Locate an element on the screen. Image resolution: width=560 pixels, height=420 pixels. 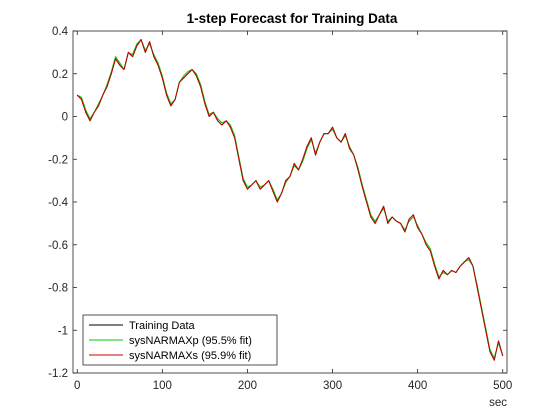
y-tick-label: -0.6 is located at coordinates (58, 246).